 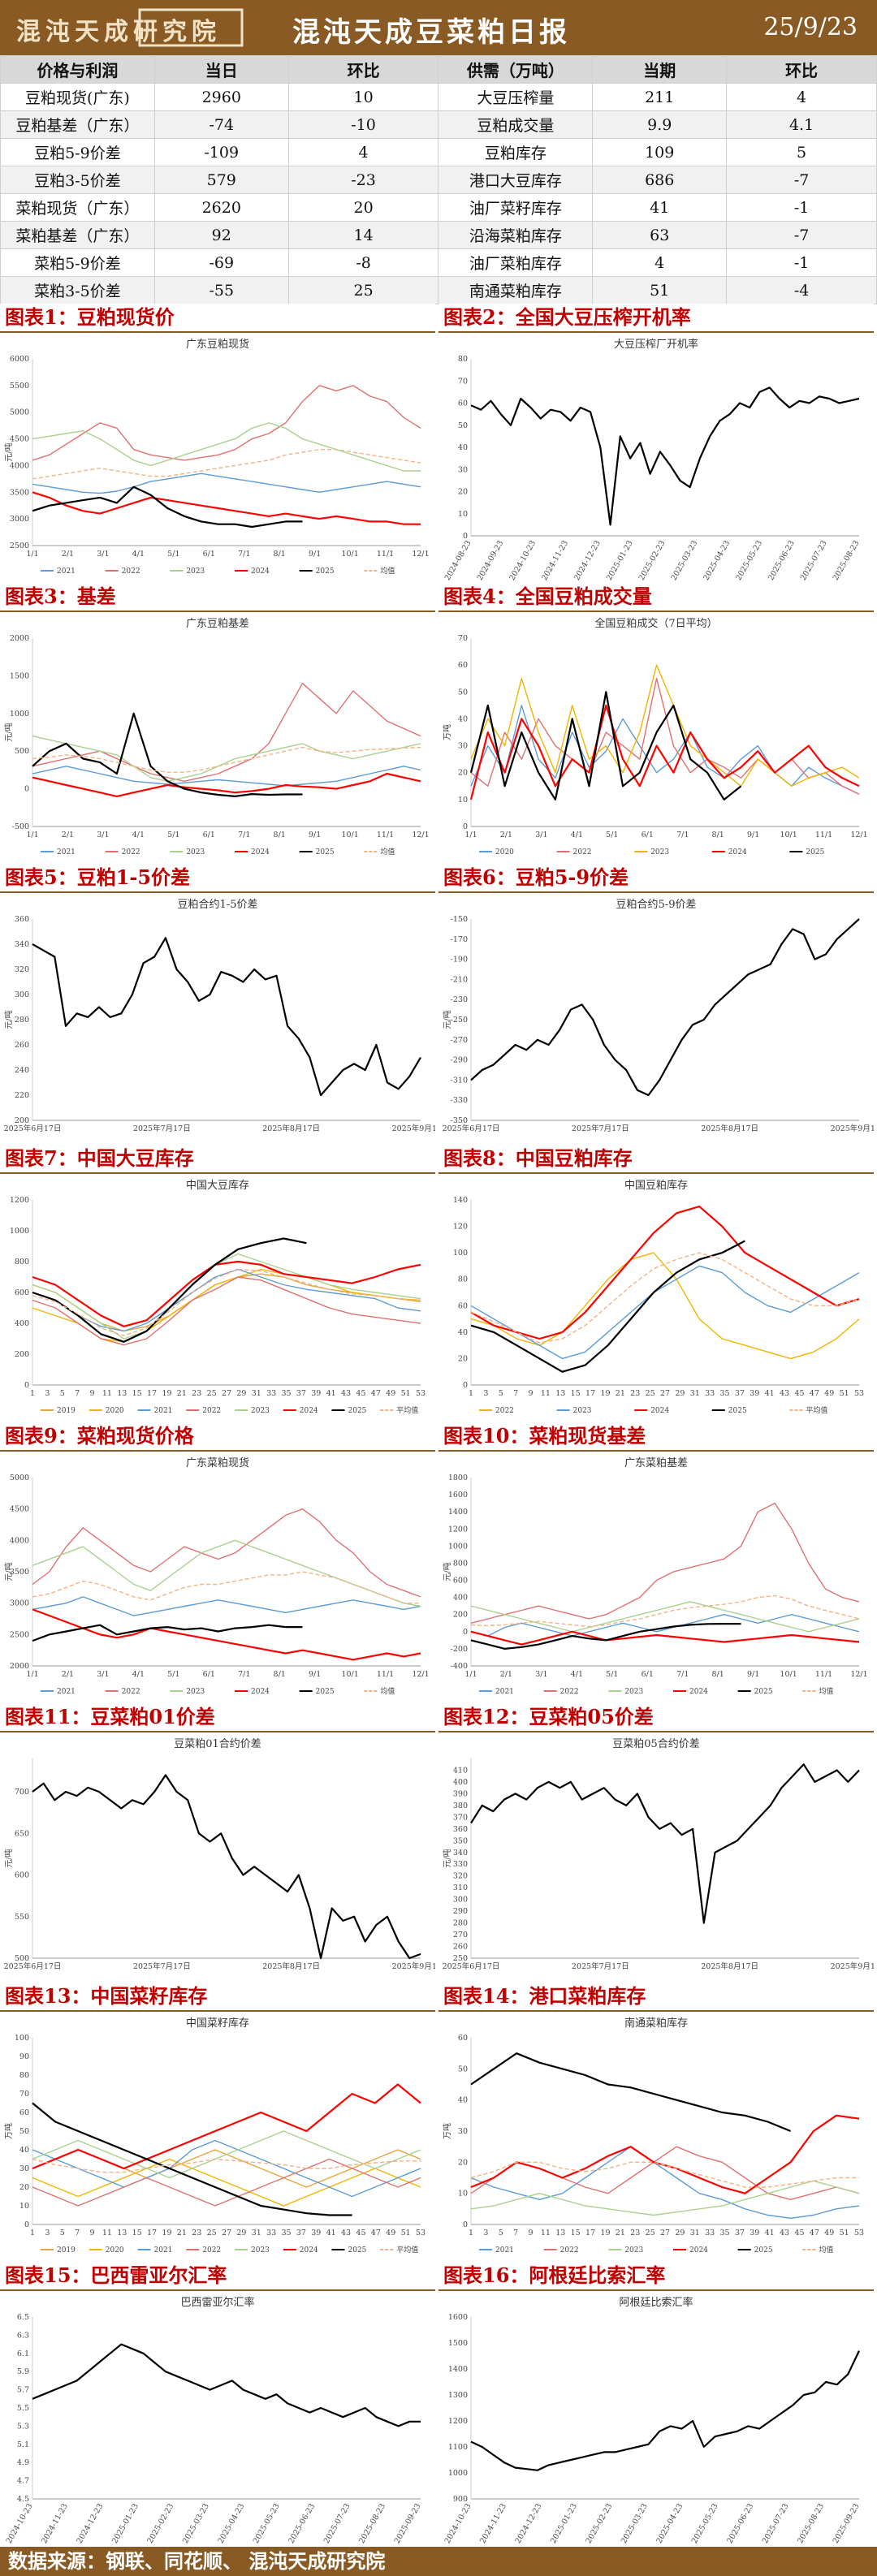 I want to click on table-cell: 菜粕5-9价差, so click(x=77, y=262).